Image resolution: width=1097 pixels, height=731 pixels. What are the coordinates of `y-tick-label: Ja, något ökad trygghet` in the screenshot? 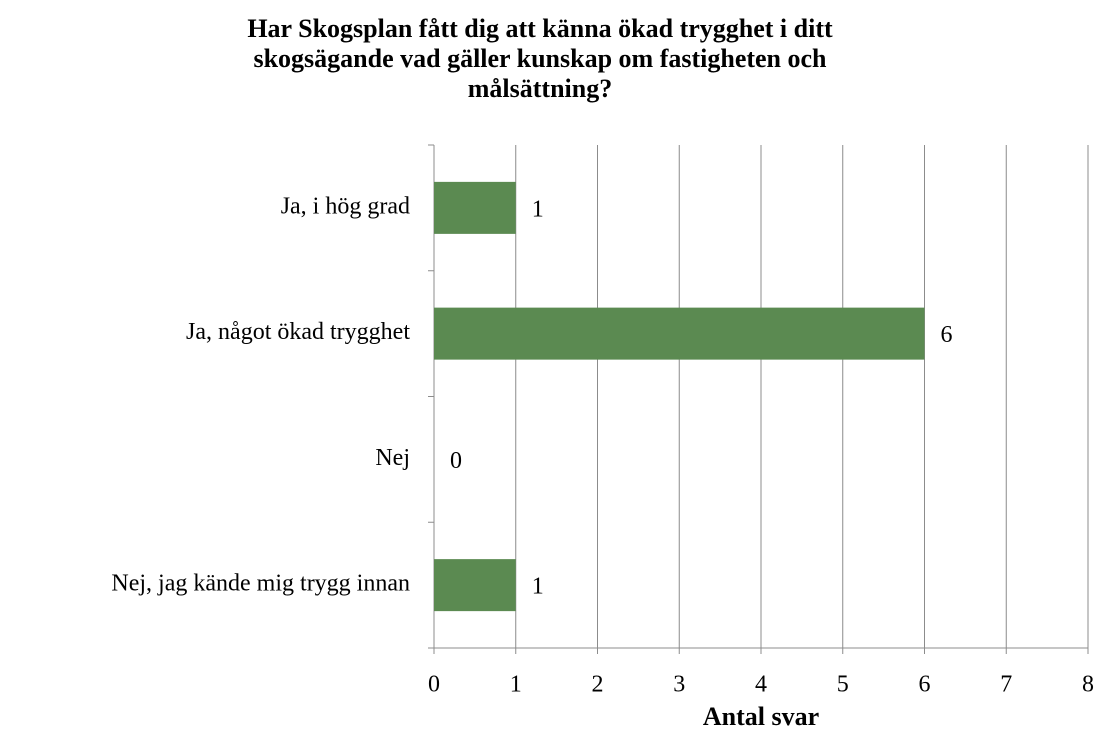 It's located at (298, 332).